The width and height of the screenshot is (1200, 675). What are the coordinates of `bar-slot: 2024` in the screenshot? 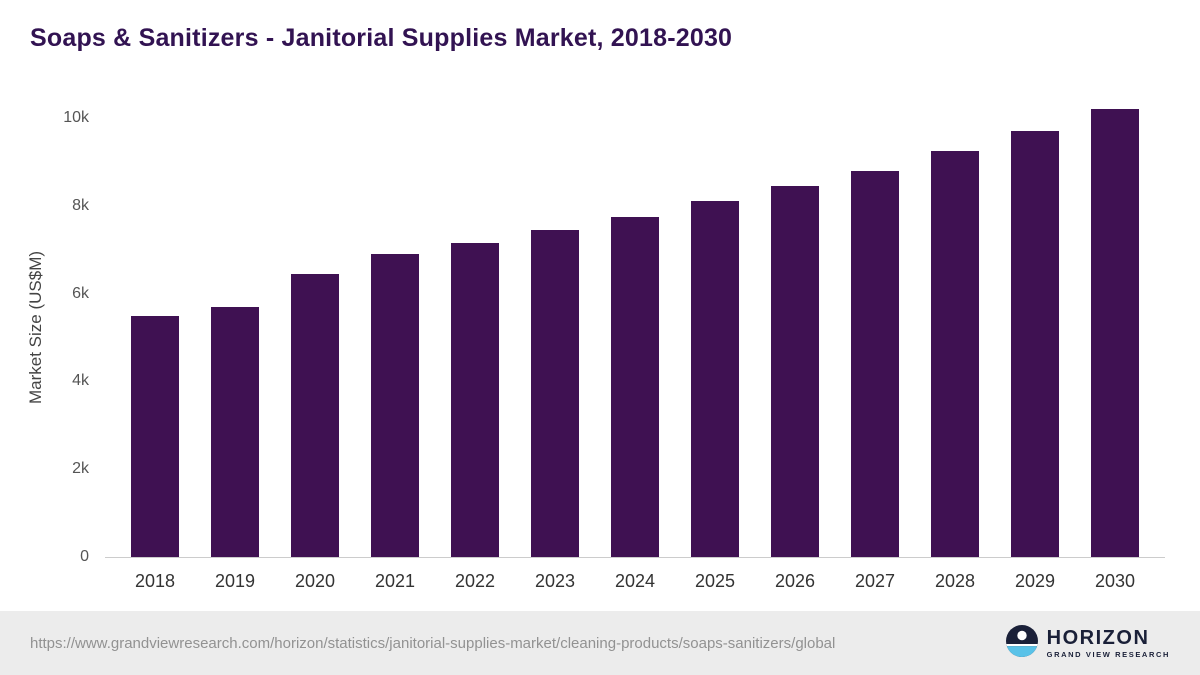 It's located at (635, 343).